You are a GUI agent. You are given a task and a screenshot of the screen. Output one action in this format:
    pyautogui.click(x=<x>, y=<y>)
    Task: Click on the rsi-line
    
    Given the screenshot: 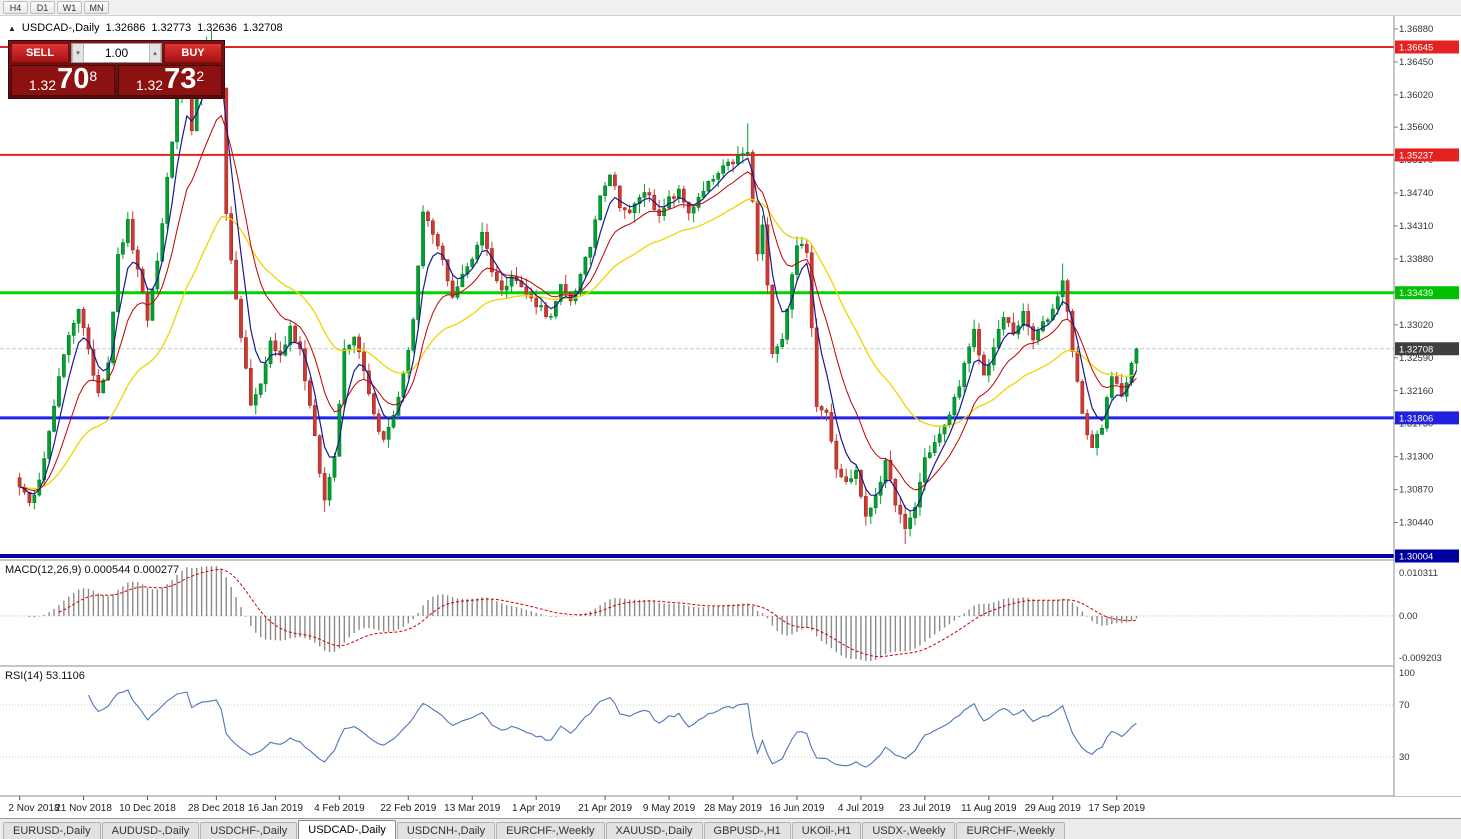 What is the action you would take?
    pyautogui.click(x=612, y=728)
    